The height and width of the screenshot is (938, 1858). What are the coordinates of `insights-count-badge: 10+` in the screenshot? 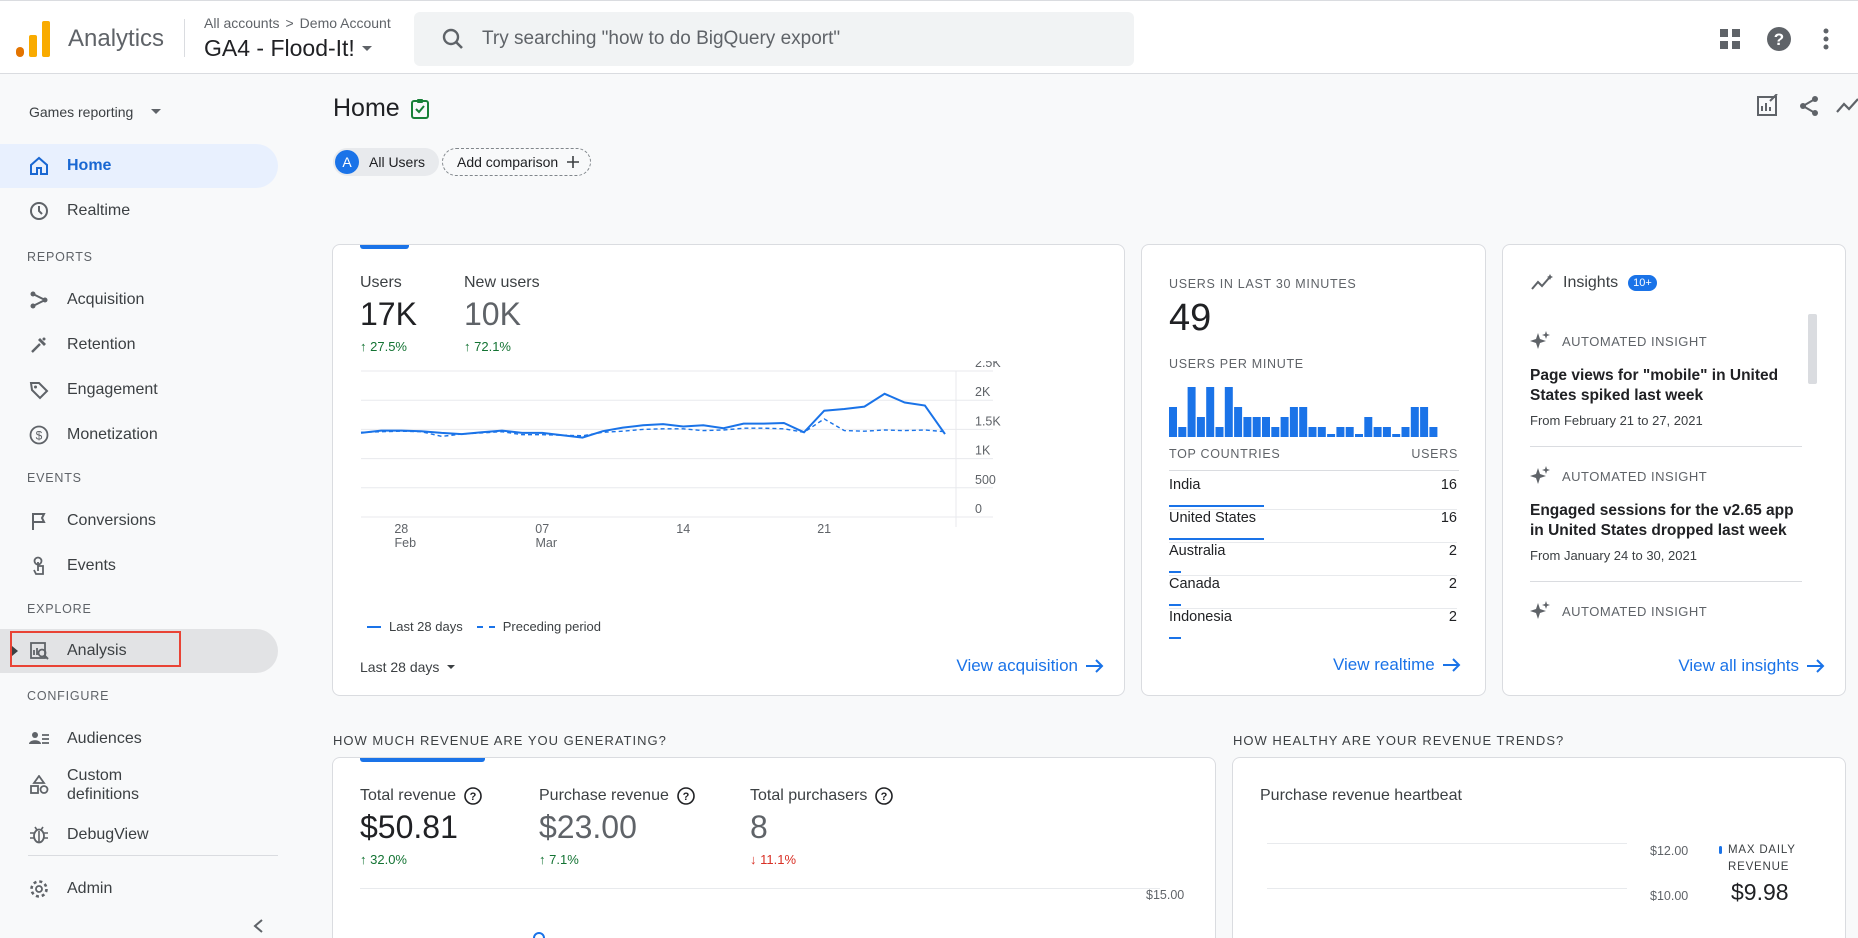 It's located at (1642, 283).